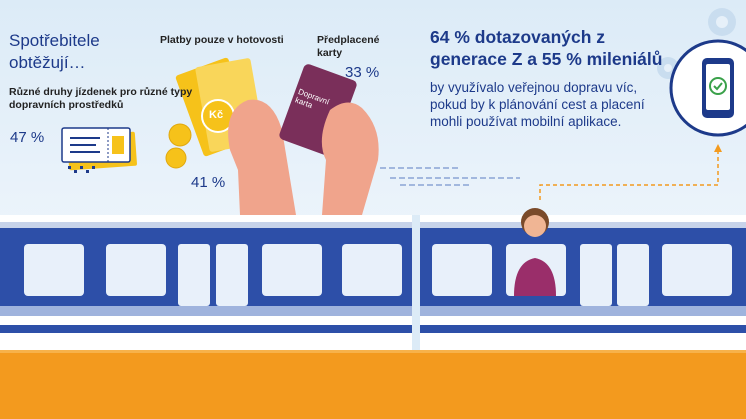 Image resolution: width=746 pixels, height=419 pixels. What do you see at coordinates (707, 88) in the screenshot?
I see `phone-icon` at bounding box center [707, 88].